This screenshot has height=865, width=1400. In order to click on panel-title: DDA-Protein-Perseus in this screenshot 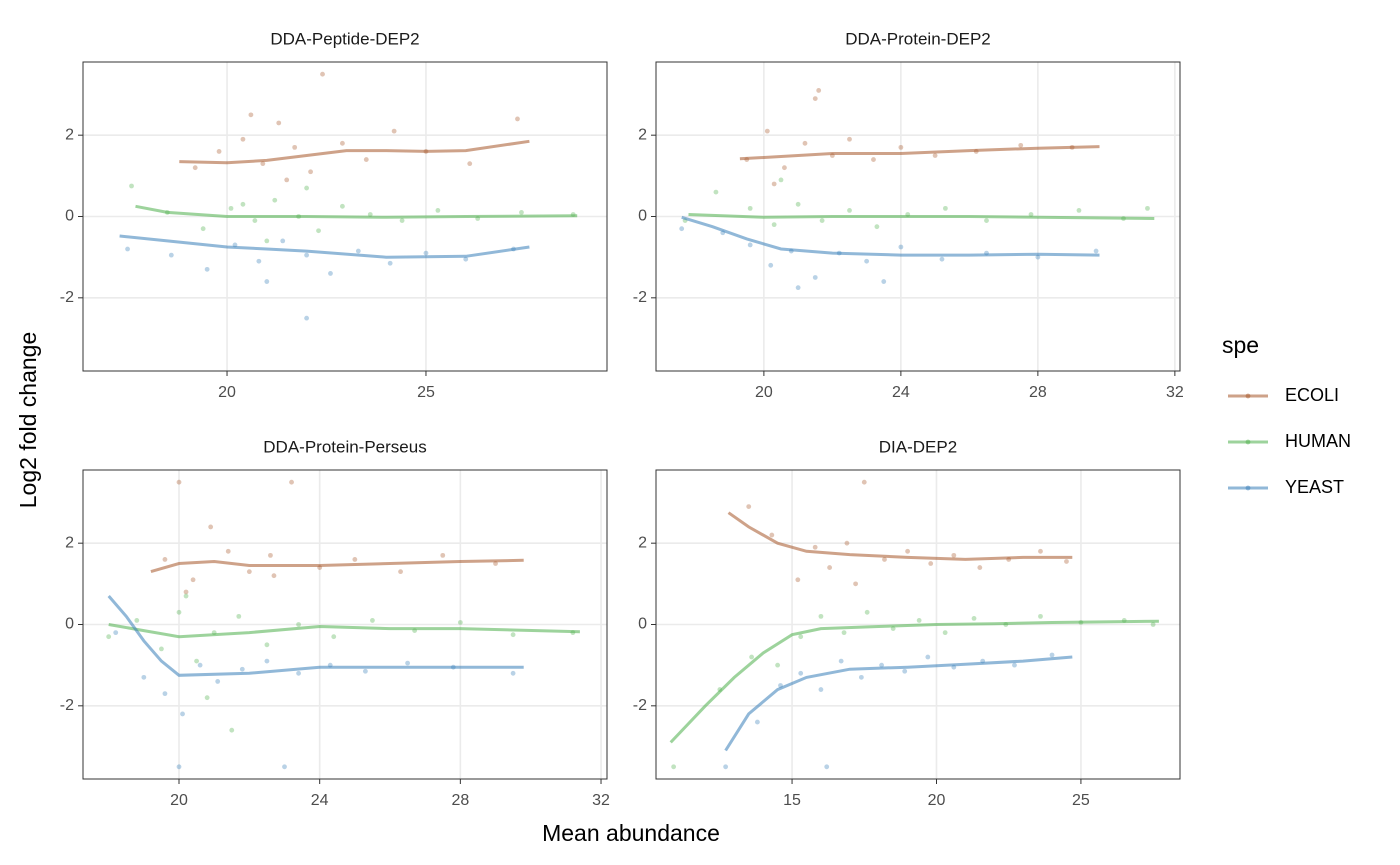, I will do `click(344, 446)`.